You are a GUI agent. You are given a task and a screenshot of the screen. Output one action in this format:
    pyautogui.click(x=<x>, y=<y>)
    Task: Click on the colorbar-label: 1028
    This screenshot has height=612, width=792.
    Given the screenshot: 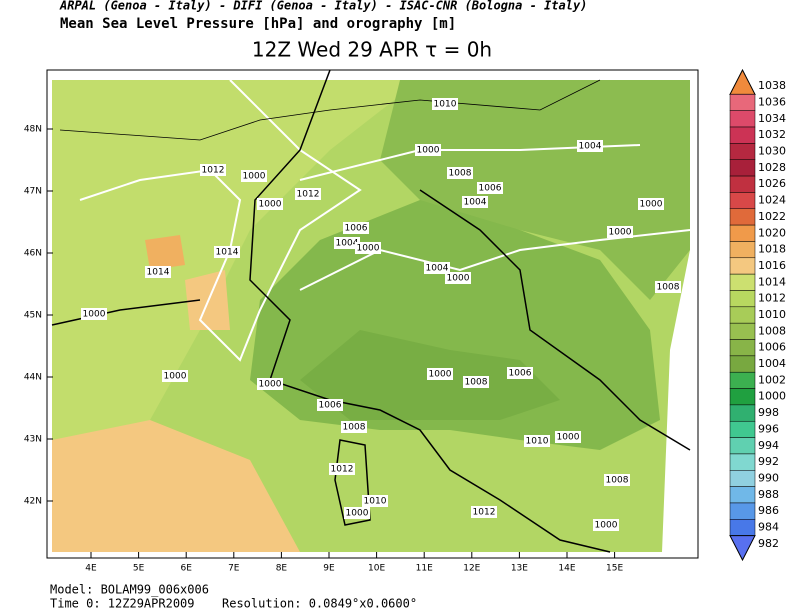 What is the action you would take?
    pyautogui.click(x=772, y=167)
    